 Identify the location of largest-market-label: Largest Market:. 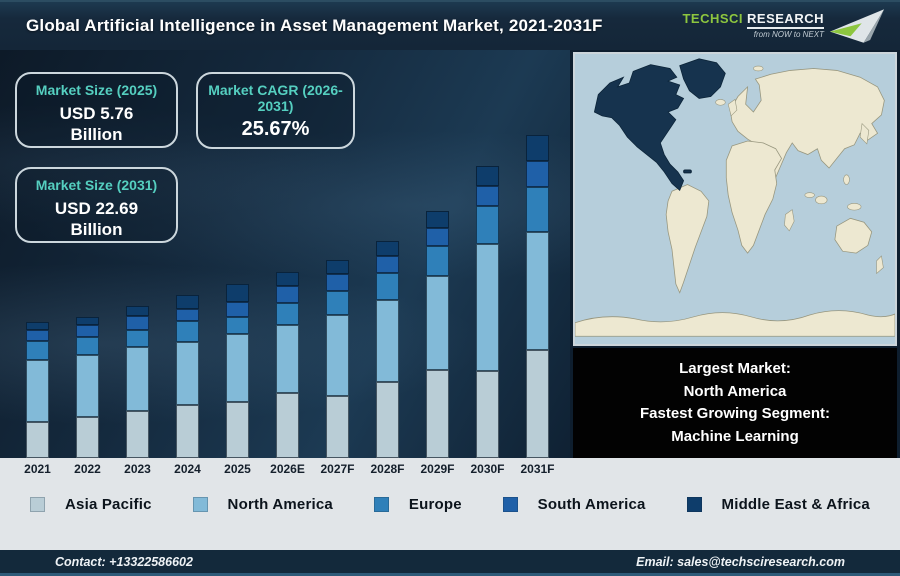
(735, 368).